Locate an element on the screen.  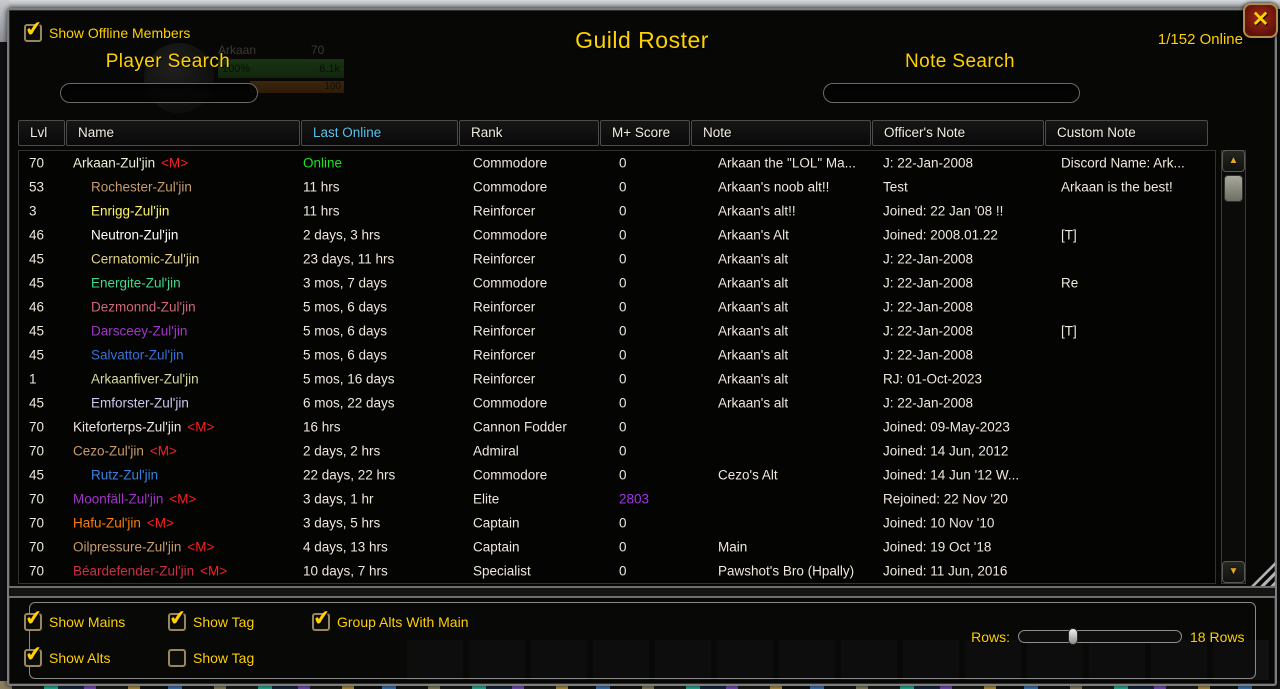
show-tag-alts-checkbox: ✔ Show Tag is located at coordinates (211, 658).